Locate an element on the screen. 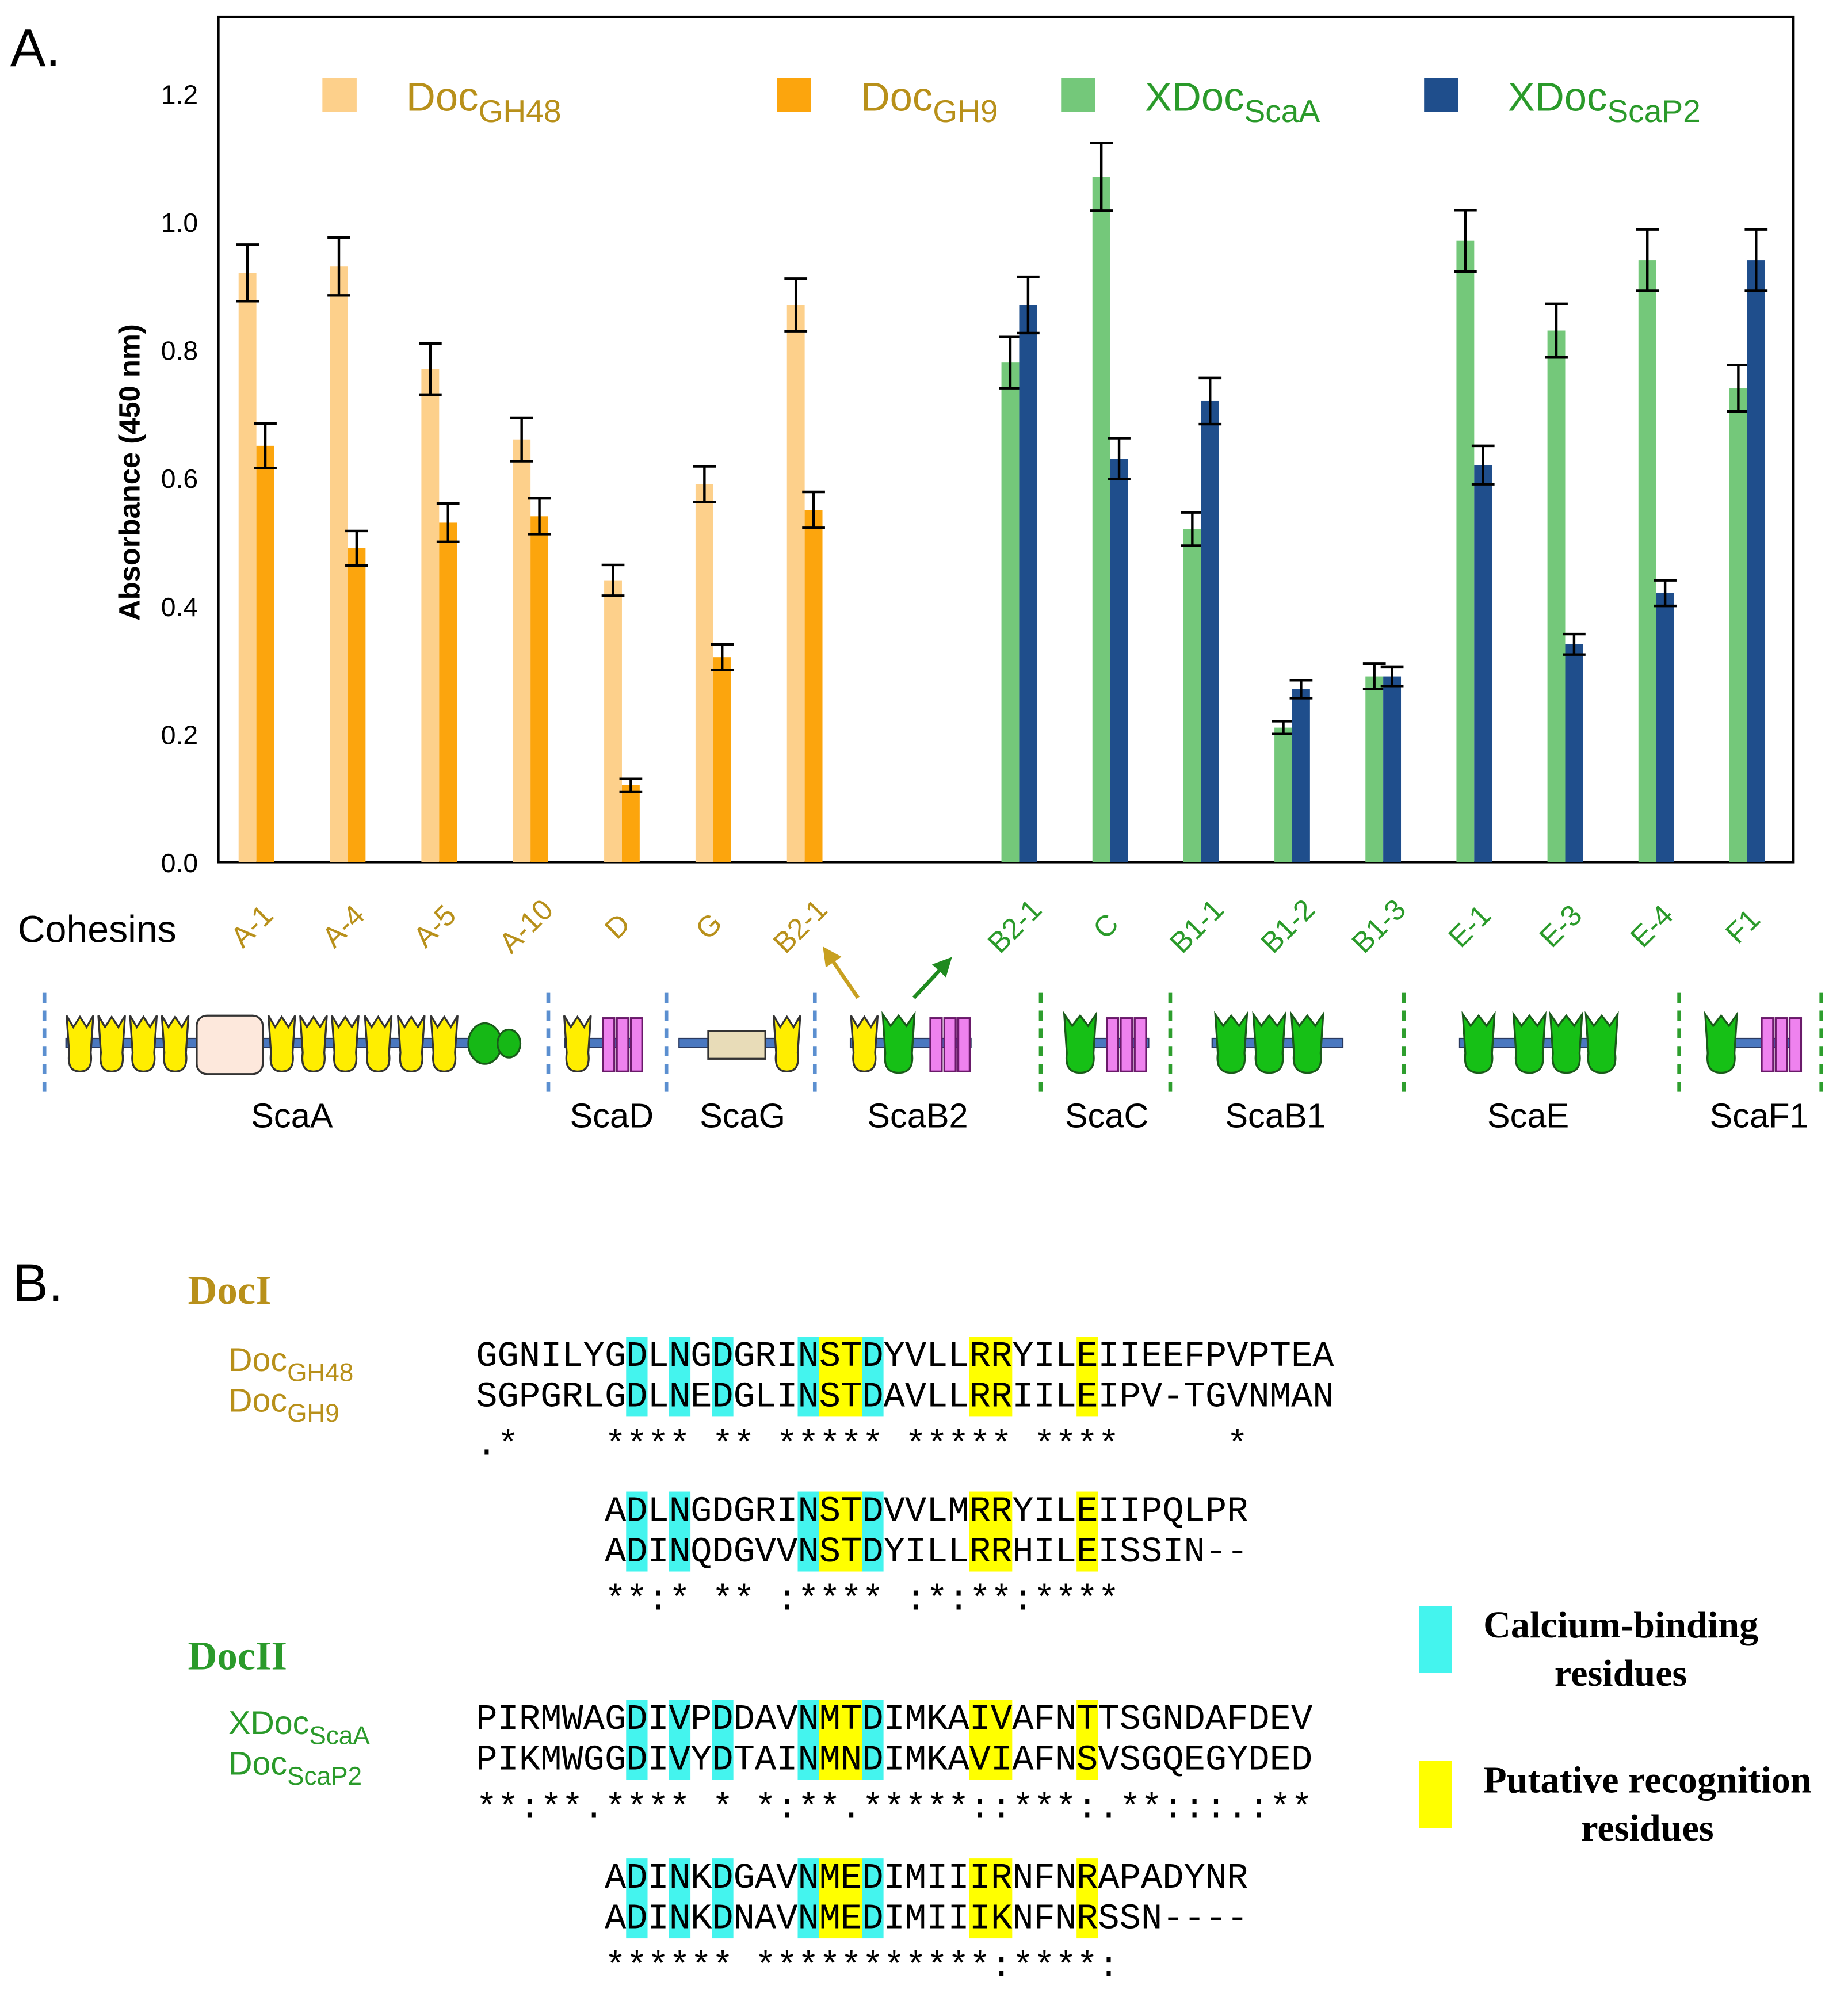 This screenshot has height=1997, width=1848. y-tick-label: 0.0 is located at coordinates (179, 863).